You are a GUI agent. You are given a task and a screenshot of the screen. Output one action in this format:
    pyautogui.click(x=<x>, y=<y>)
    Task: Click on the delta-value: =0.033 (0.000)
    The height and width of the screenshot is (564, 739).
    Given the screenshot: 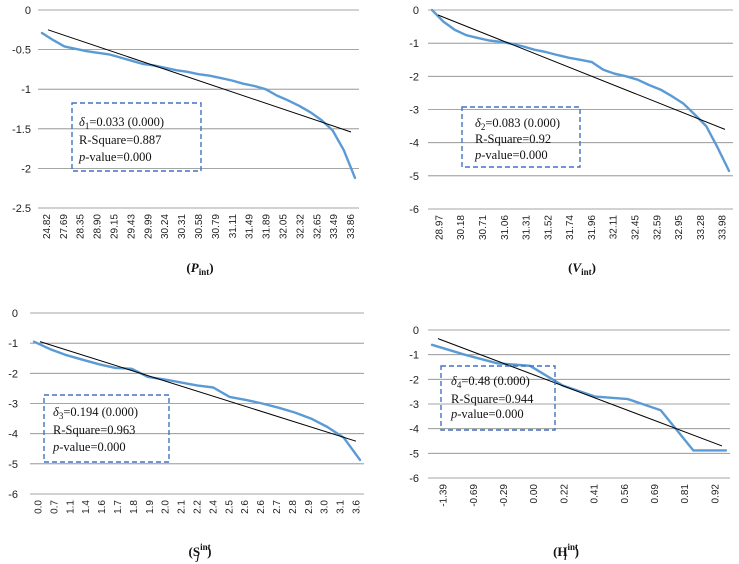 What is the action you would take?
    pyautogui.click(x=126, y=122)
    